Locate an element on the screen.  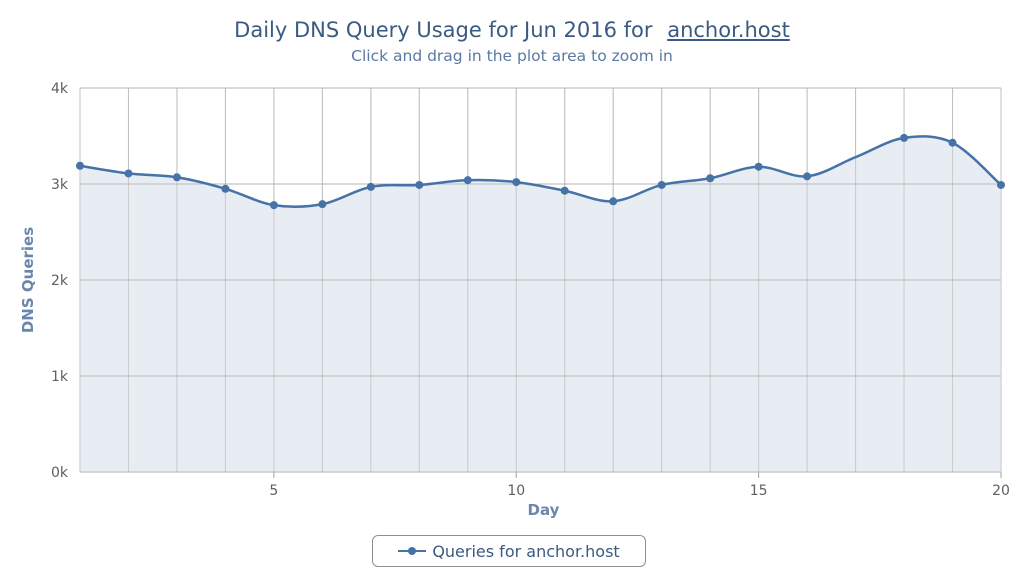
series-line is located at coordinates (540, 171).